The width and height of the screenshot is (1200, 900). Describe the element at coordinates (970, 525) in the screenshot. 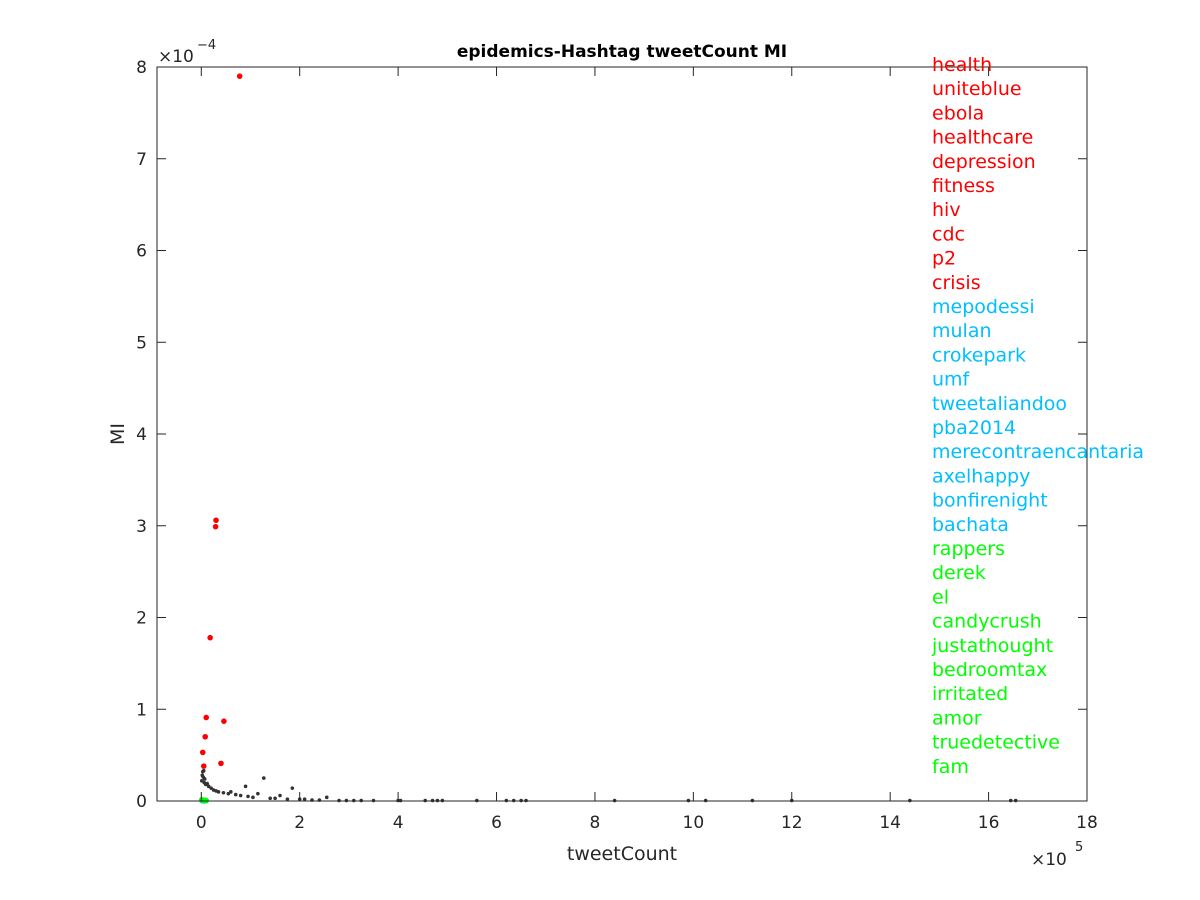

I see `legend-item: bachata` at that location.